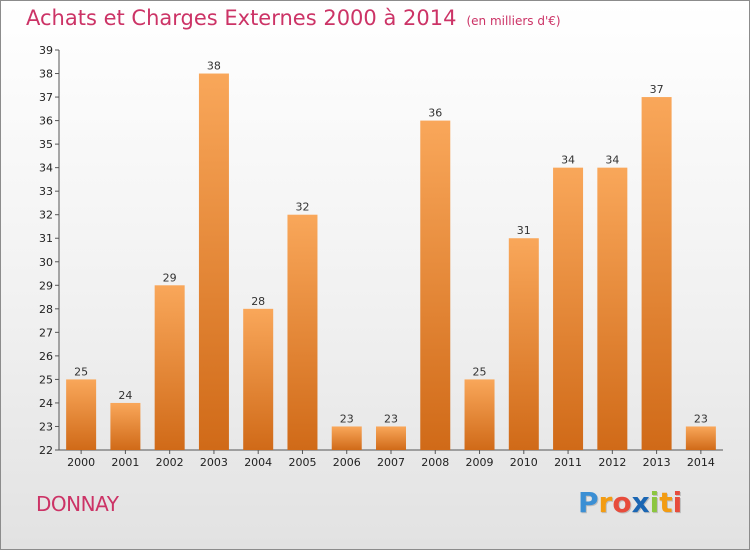 The image size is (750, 550). Describe the element at coordinates (513, 21) in the screenshot. I see `chart-unit-label: (en milliers d'€)` at that location.